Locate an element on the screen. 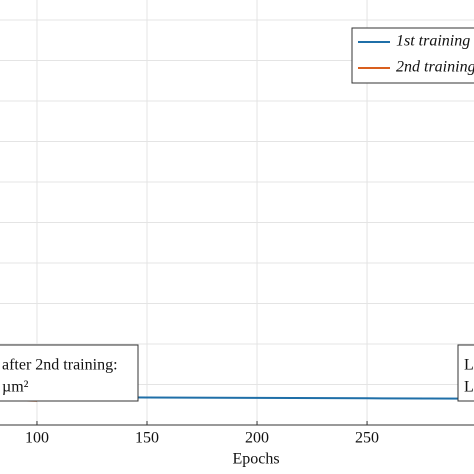 This screenshot has width=474, height=474. x-tick-label: 100 is located at coordinates (37, 438).